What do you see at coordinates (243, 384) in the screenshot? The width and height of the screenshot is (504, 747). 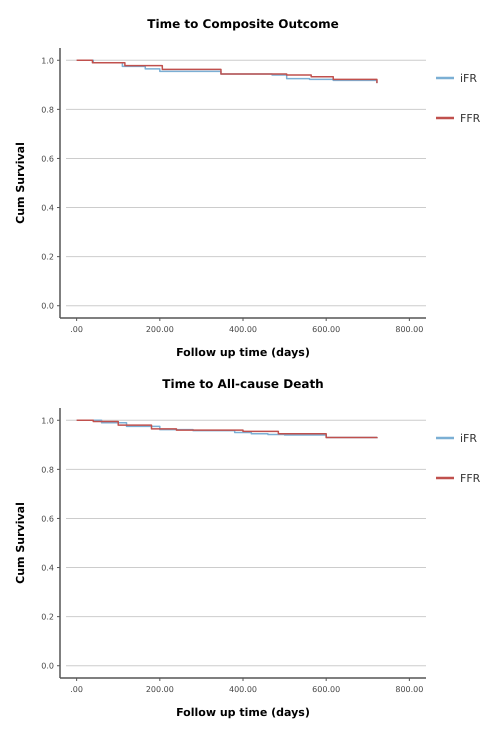 I see `chart-title: Time to All-cause Death` at bounding box center [243, 384].